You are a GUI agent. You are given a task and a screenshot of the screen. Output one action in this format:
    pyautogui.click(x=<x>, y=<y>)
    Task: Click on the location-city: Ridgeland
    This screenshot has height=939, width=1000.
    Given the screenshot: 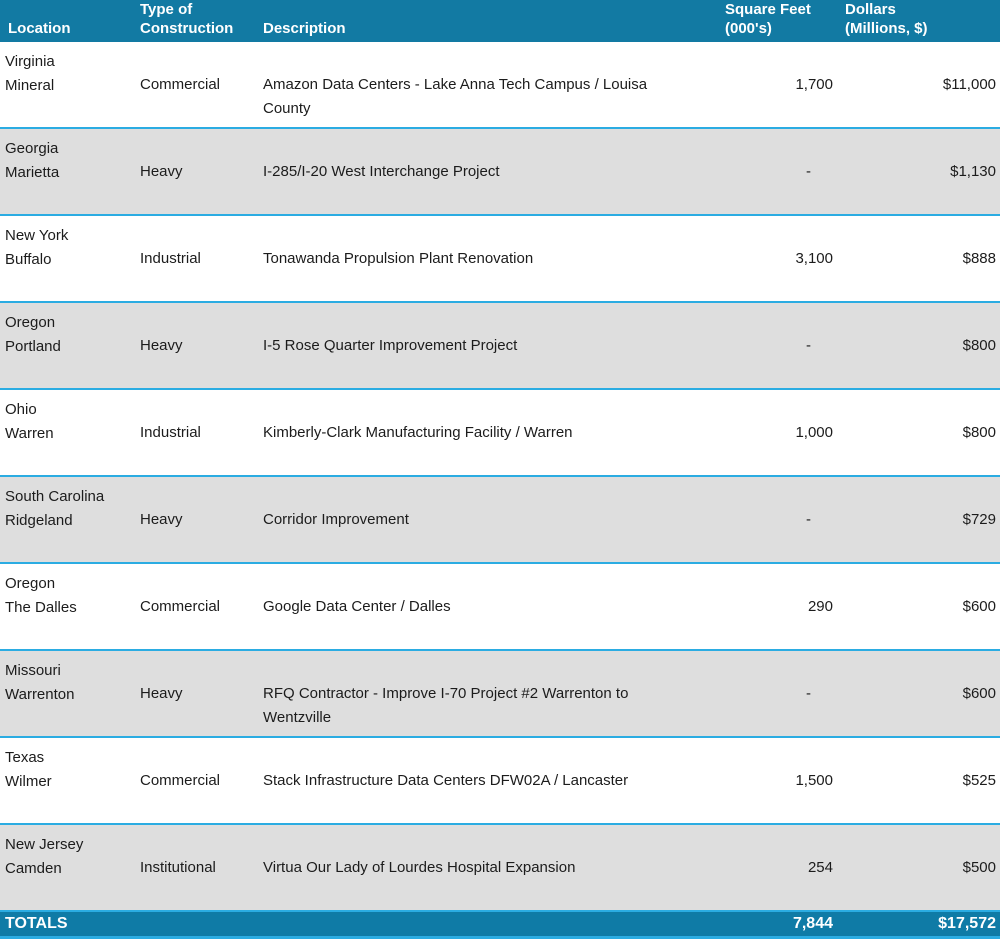 What is the action you would take?
    pyautogui.click(x=39, y=520)
    